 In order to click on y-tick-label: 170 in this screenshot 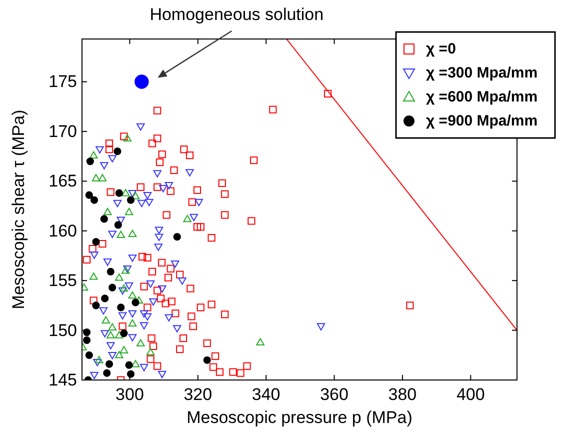, I will do `click(62, 131)`.